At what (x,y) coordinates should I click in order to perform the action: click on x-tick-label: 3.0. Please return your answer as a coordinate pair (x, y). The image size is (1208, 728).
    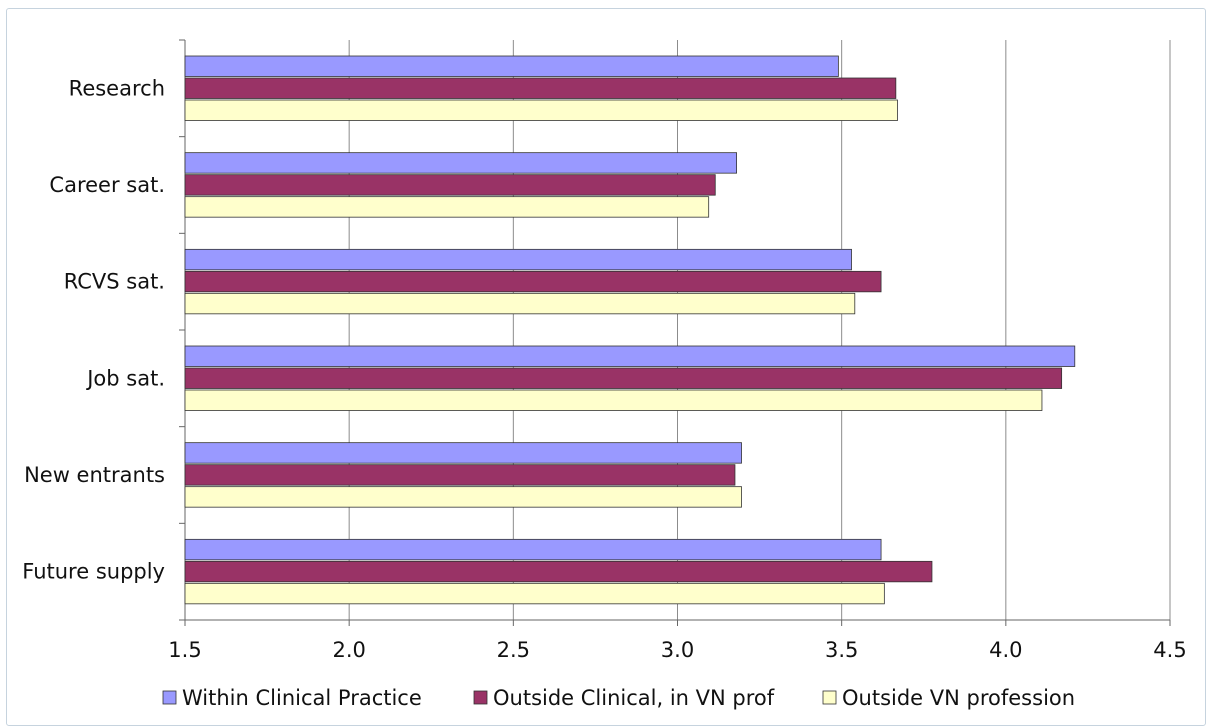
    Looking at the image, I should click on (677, 650).